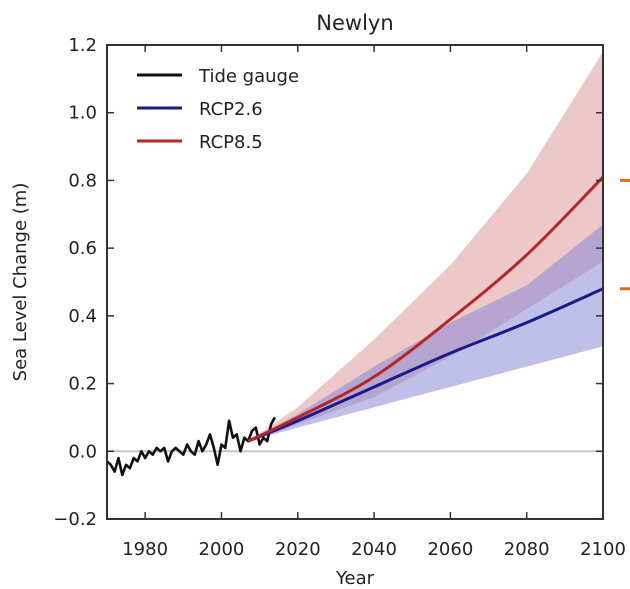 Image resolution: width=630 pixels, height=589 pixels. I want to click on x-tick-label: 2100, so click(603, 549).